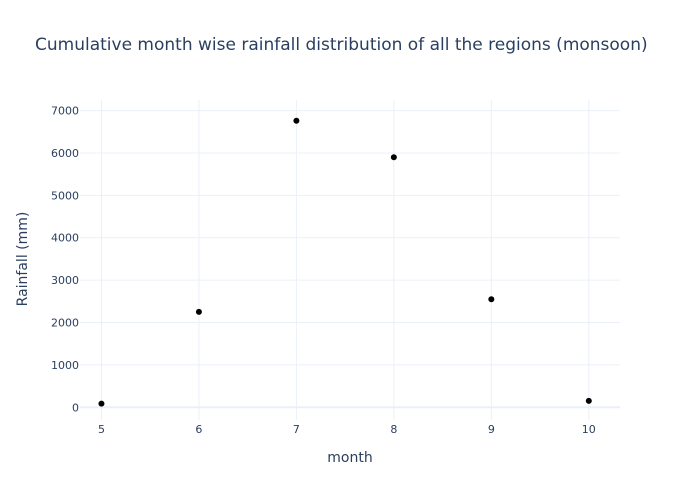  Describe the element at coordinates (101, 429) in the screenshot. I see `x-tick-label: 5` at that location.